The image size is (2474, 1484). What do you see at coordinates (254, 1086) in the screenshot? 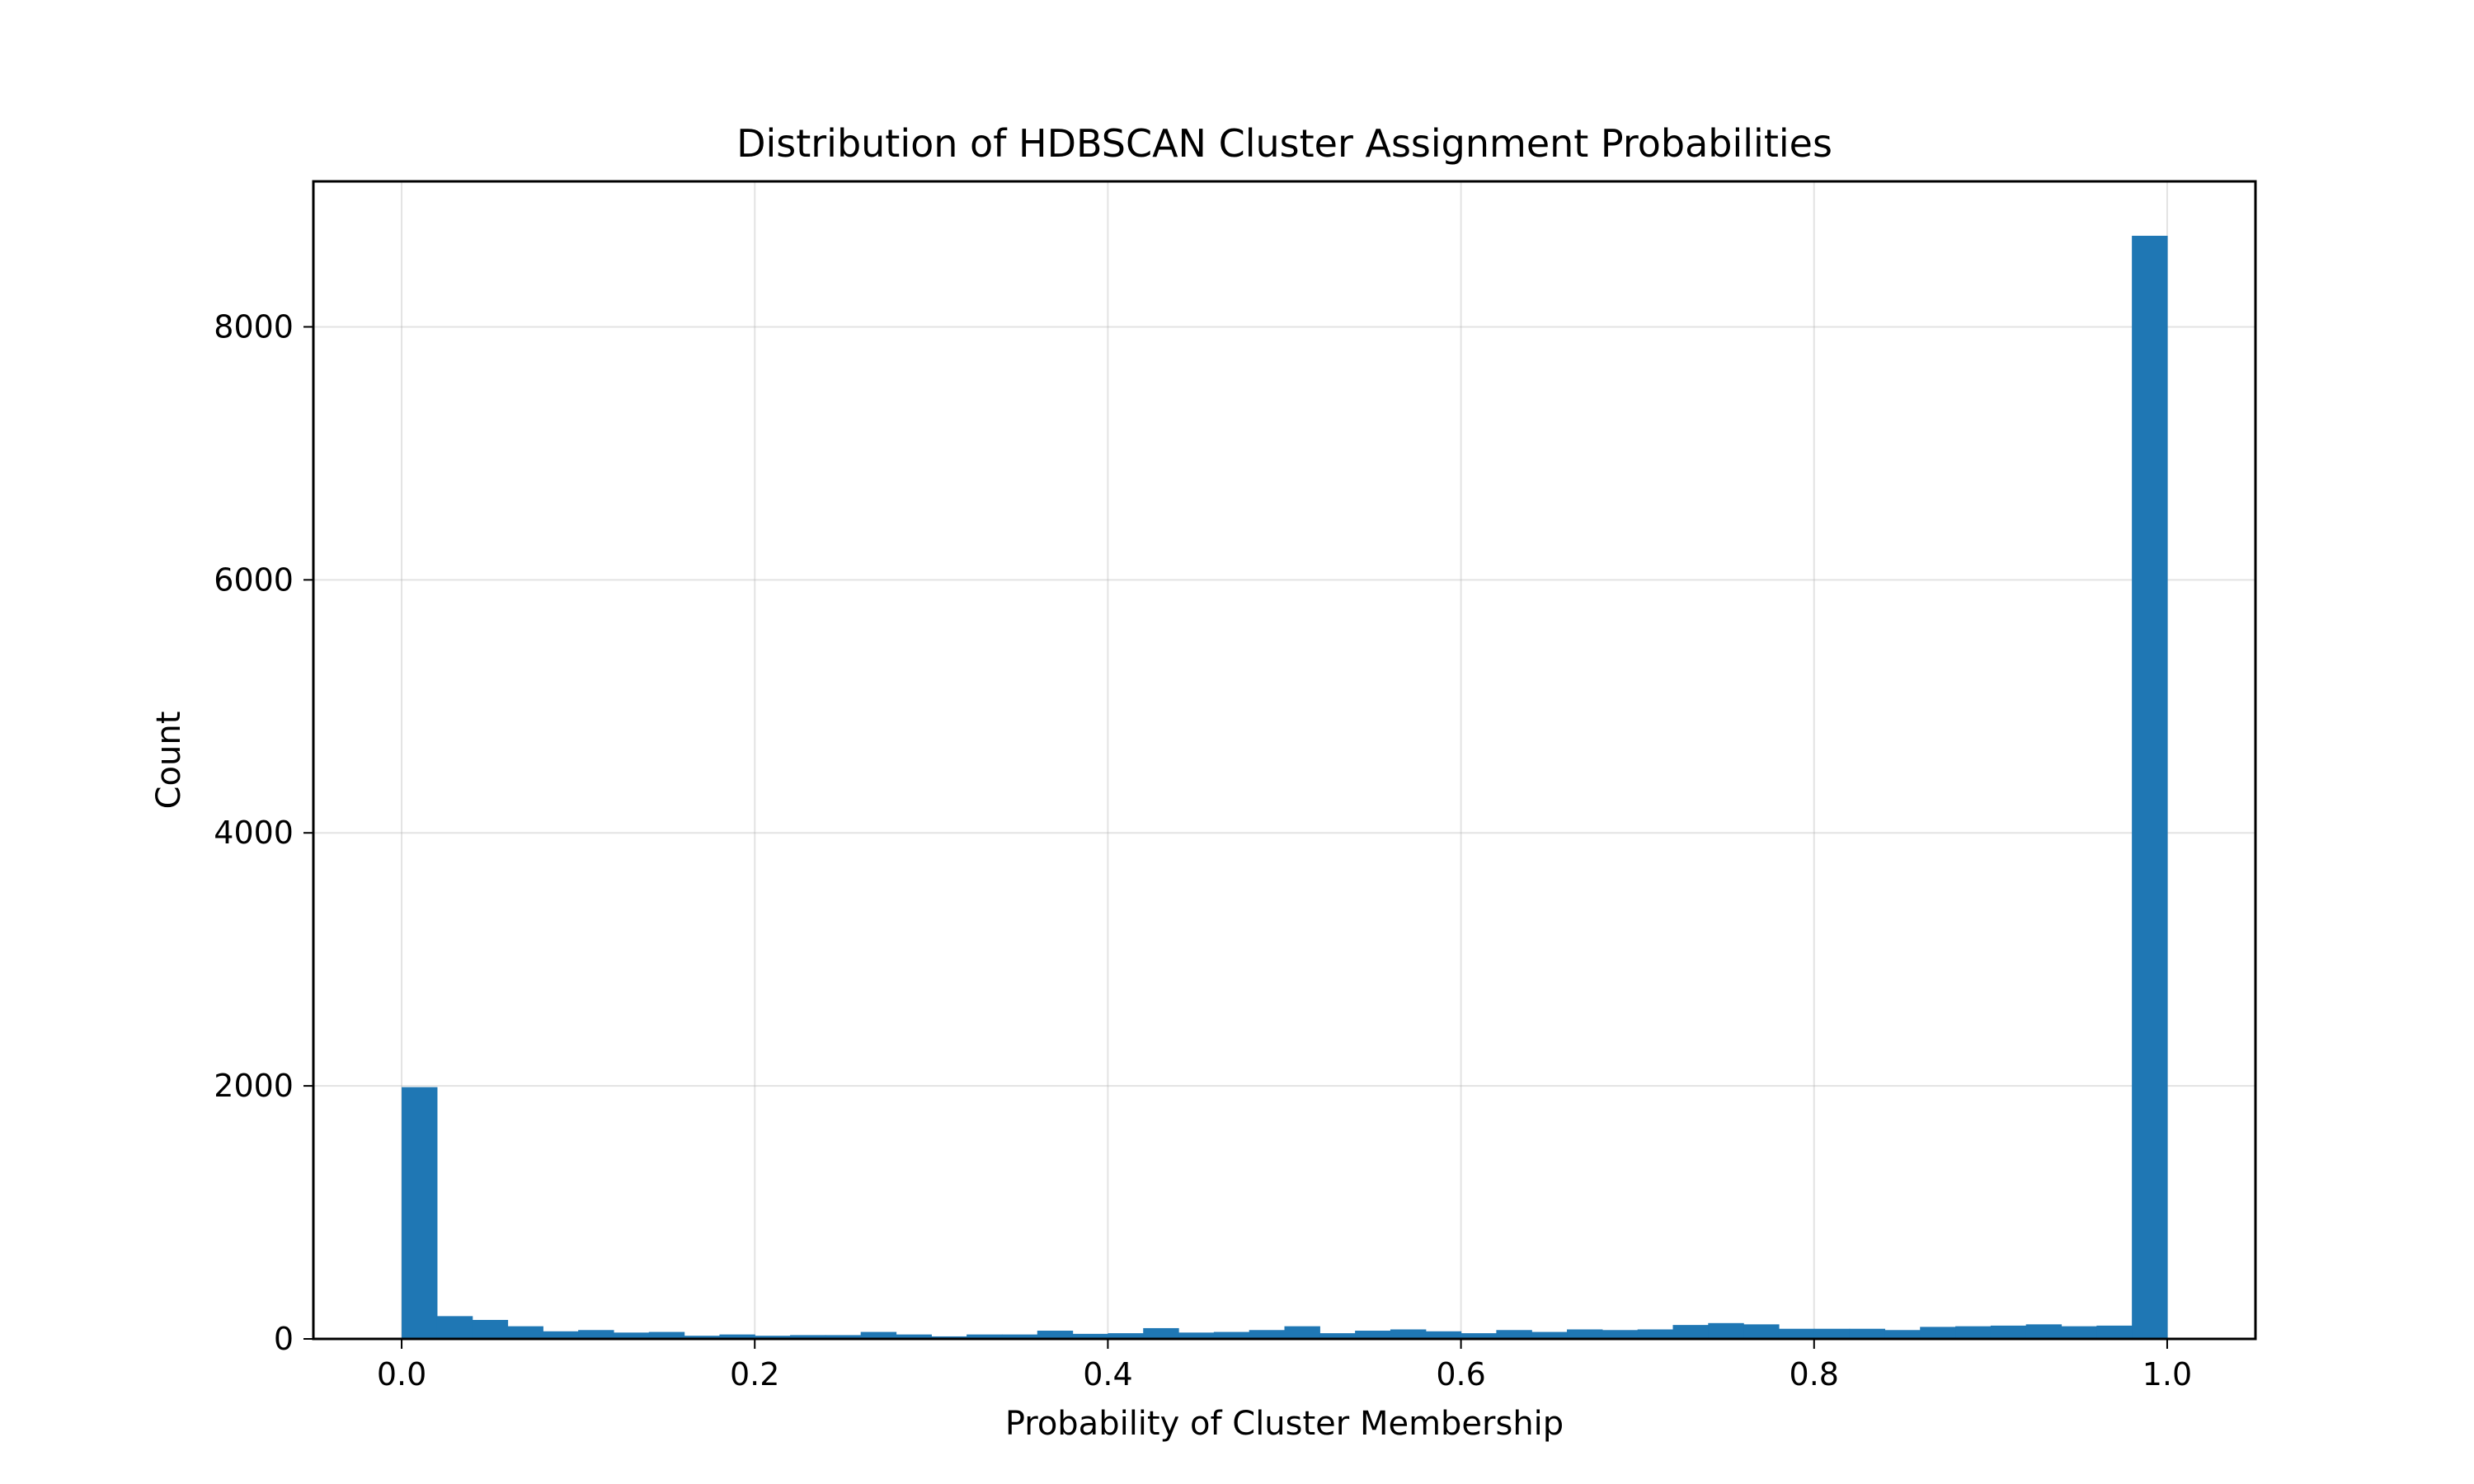
I see `y-tick-label: 2000` at bounding box center [254, 1086].